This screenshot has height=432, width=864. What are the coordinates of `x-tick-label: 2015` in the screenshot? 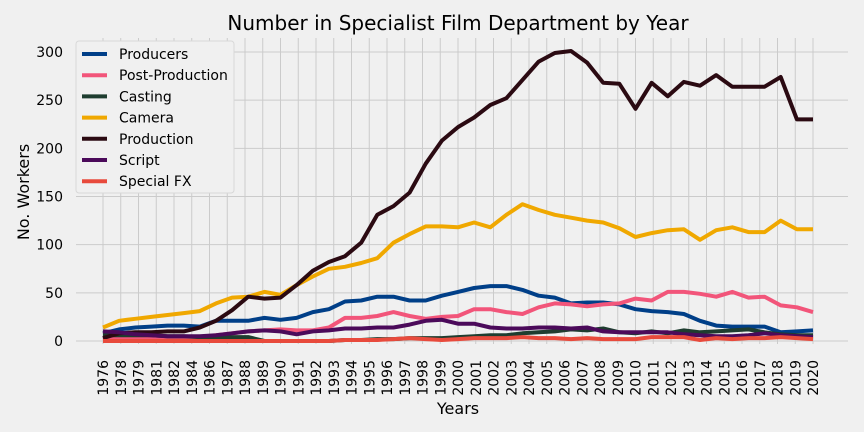 It's located at (725, 378).